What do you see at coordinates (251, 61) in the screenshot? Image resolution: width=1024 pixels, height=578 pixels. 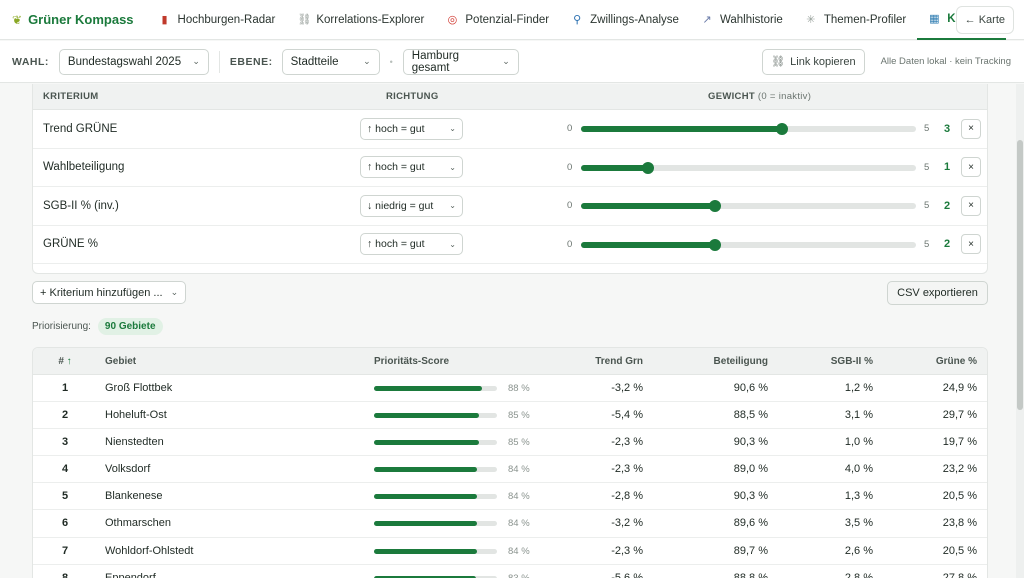 I see `ebene-label: EBENE:` at bounding box center [251, 61].